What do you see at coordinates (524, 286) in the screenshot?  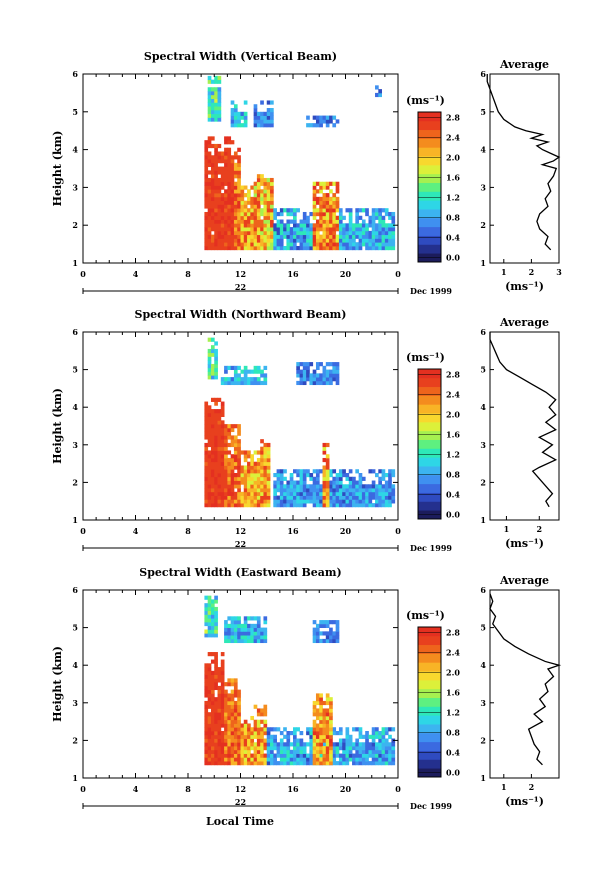 I see `average-unit: (ms⁻¹)` at bounding box center [524, 286].